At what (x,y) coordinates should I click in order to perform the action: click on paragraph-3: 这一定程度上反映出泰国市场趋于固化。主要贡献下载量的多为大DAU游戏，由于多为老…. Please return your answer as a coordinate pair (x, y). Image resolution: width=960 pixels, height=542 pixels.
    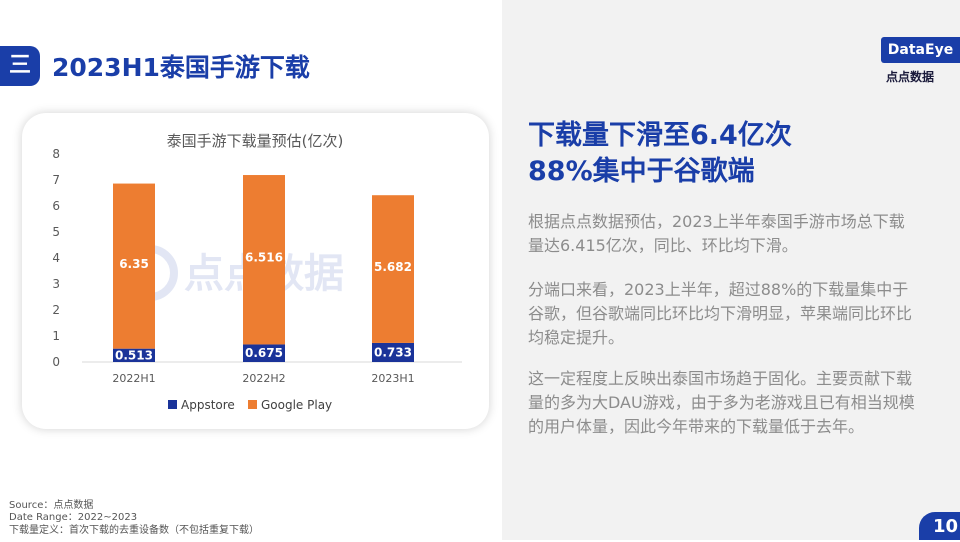
    Looking at the image, I should click on (721, 402).